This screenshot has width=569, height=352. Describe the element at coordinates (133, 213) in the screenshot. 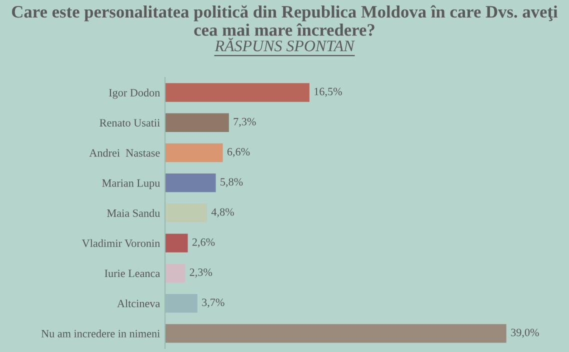

I see `y-tick-label: Maia Sandu` at that location.